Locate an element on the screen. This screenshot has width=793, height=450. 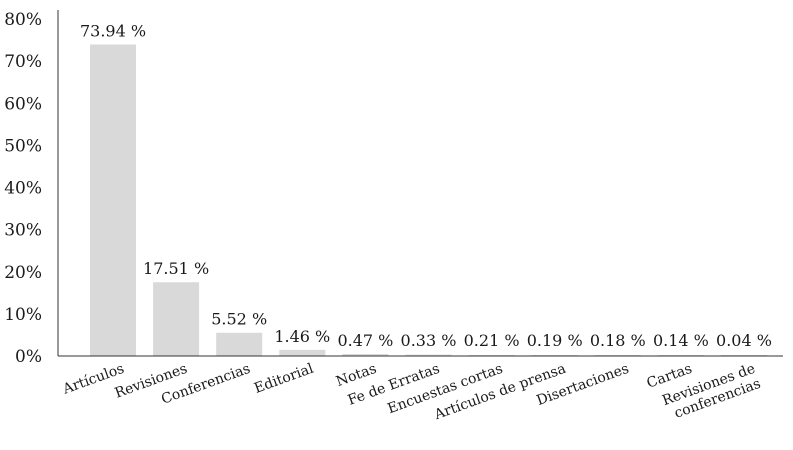
data-label: 0.47 % is located at coordinates (365, 340).